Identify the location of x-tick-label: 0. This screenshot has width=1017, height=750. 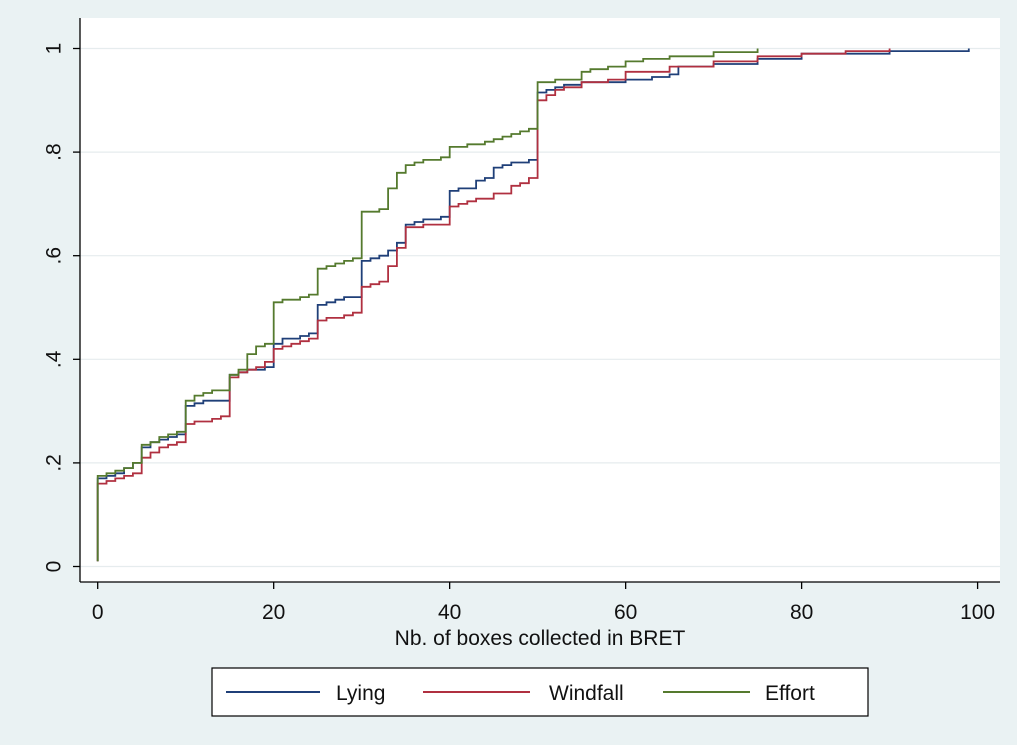
(98, 612).